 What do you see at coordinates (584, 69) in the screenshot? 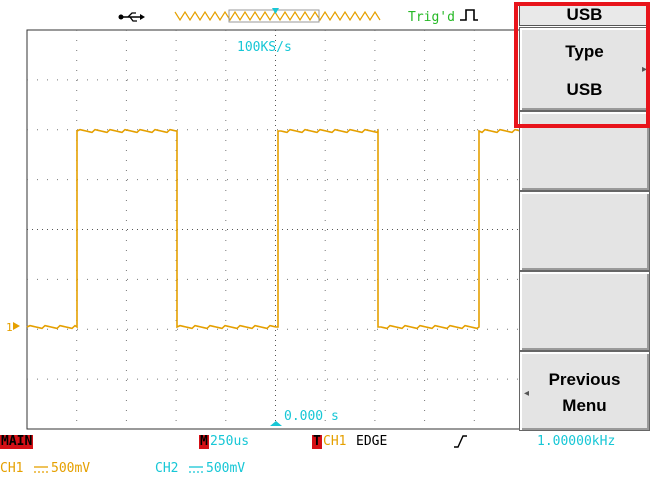
I see `type-softkey: Type USB ▸` at bounding box center [584, 69].